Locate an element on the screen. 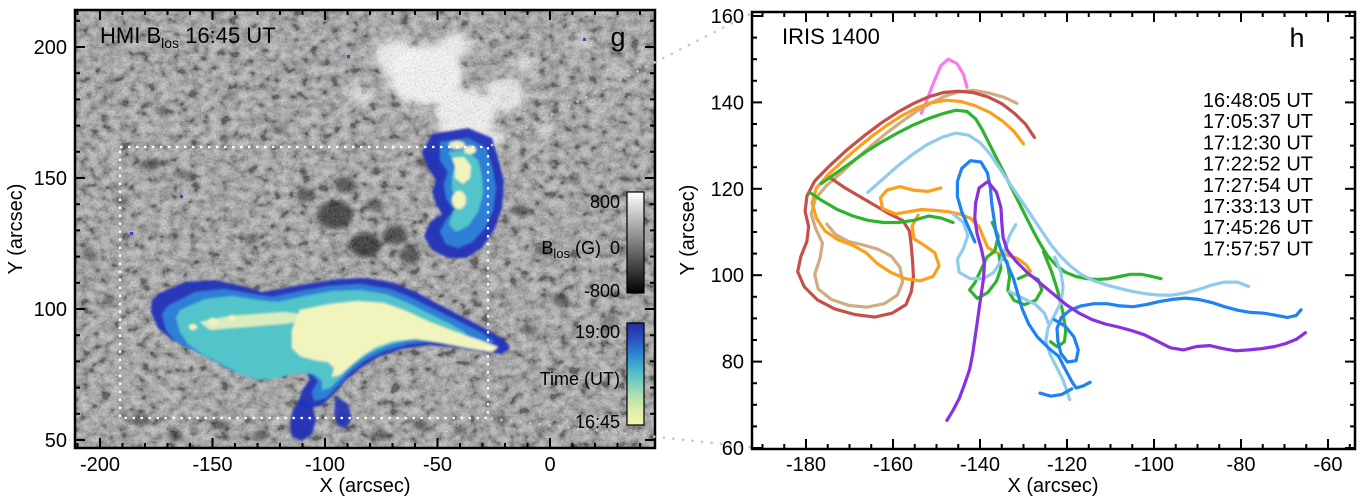 The image size is (1364, 499). colorbar-blos-title: Blos (G) 0 is located at coordinates (580, 249).